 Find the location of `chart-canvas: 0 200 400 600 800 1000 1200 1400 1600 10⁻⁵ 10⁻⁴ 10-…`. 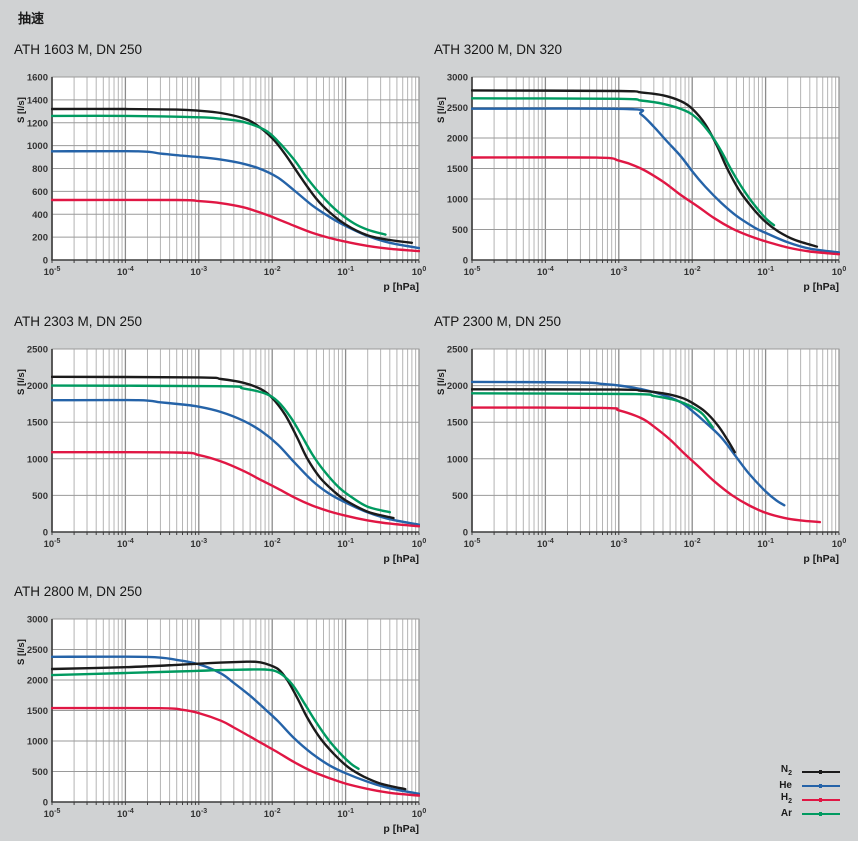

chart-canvas: 0 200 400 600 800 1000 1200 1400 1600 10⁻⁵ 10⁻⁴ 10-… is located at coordinates (221, 183).